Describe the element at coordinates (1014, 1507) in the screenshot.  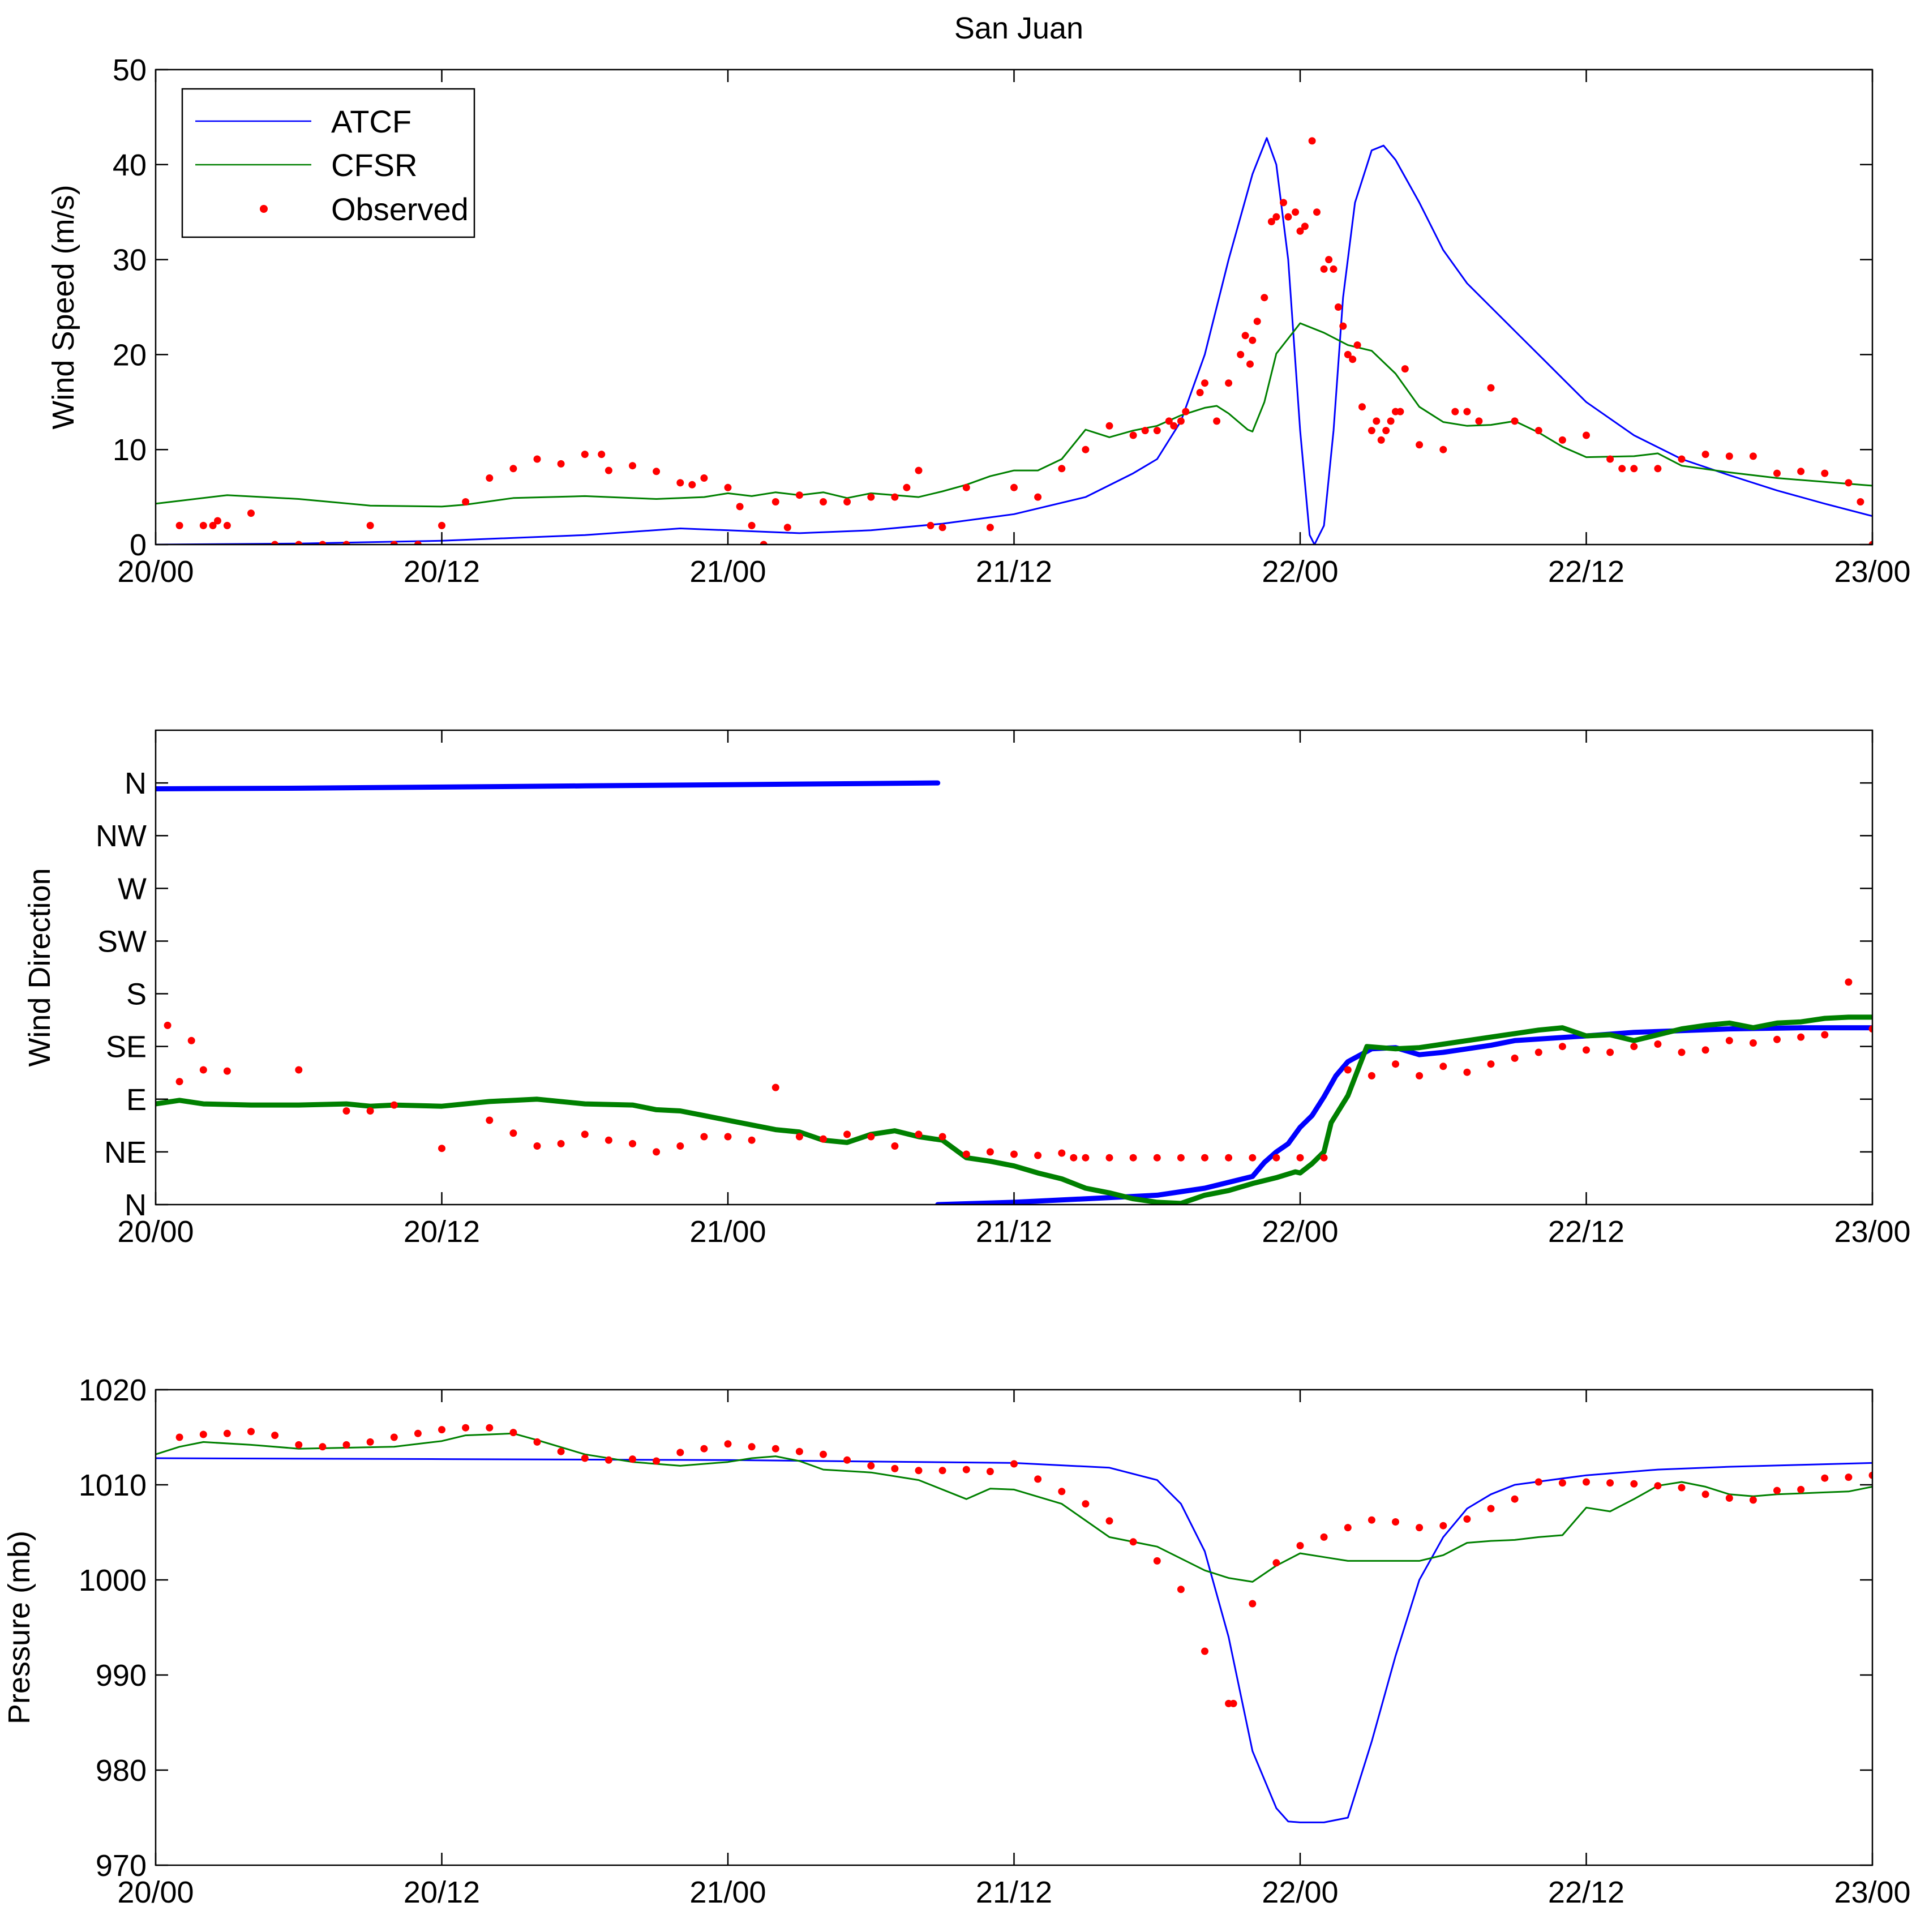
I see `pressure-cfsr-line` at that location.